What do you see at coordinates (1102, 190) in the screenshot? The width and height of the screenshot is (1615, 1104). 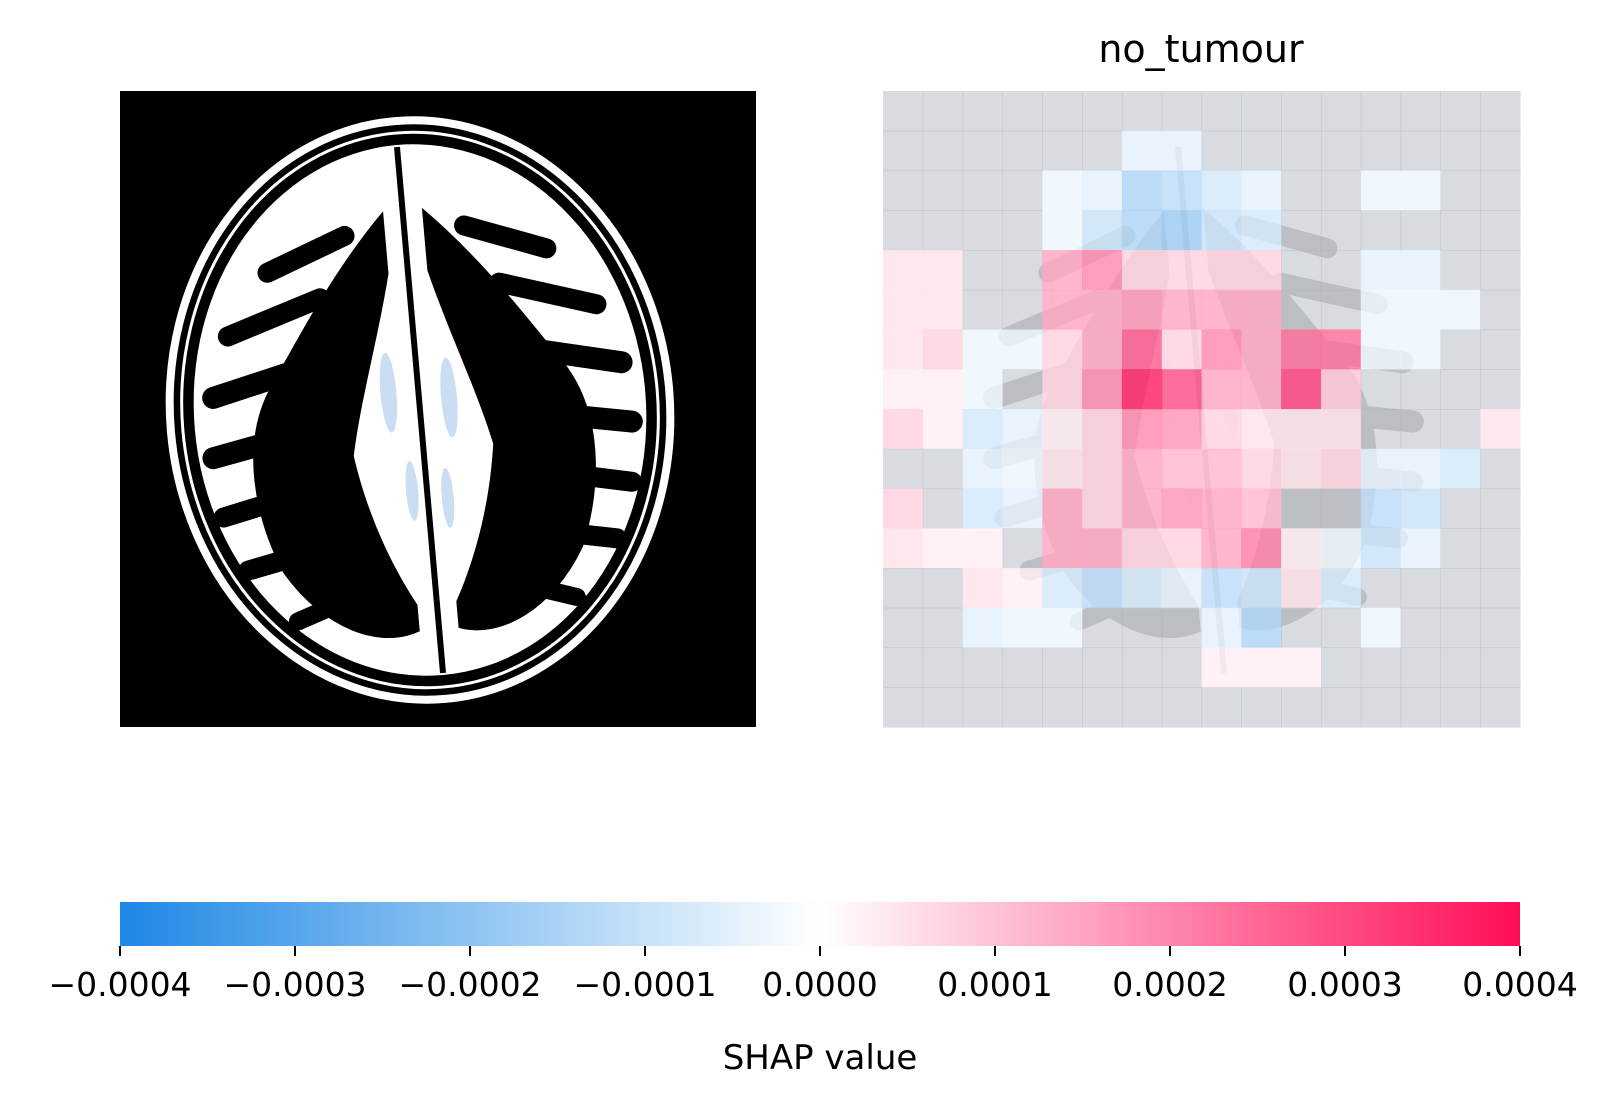 I see `heatmap-cell-r2-c5` at bounding box center [1102, 190].